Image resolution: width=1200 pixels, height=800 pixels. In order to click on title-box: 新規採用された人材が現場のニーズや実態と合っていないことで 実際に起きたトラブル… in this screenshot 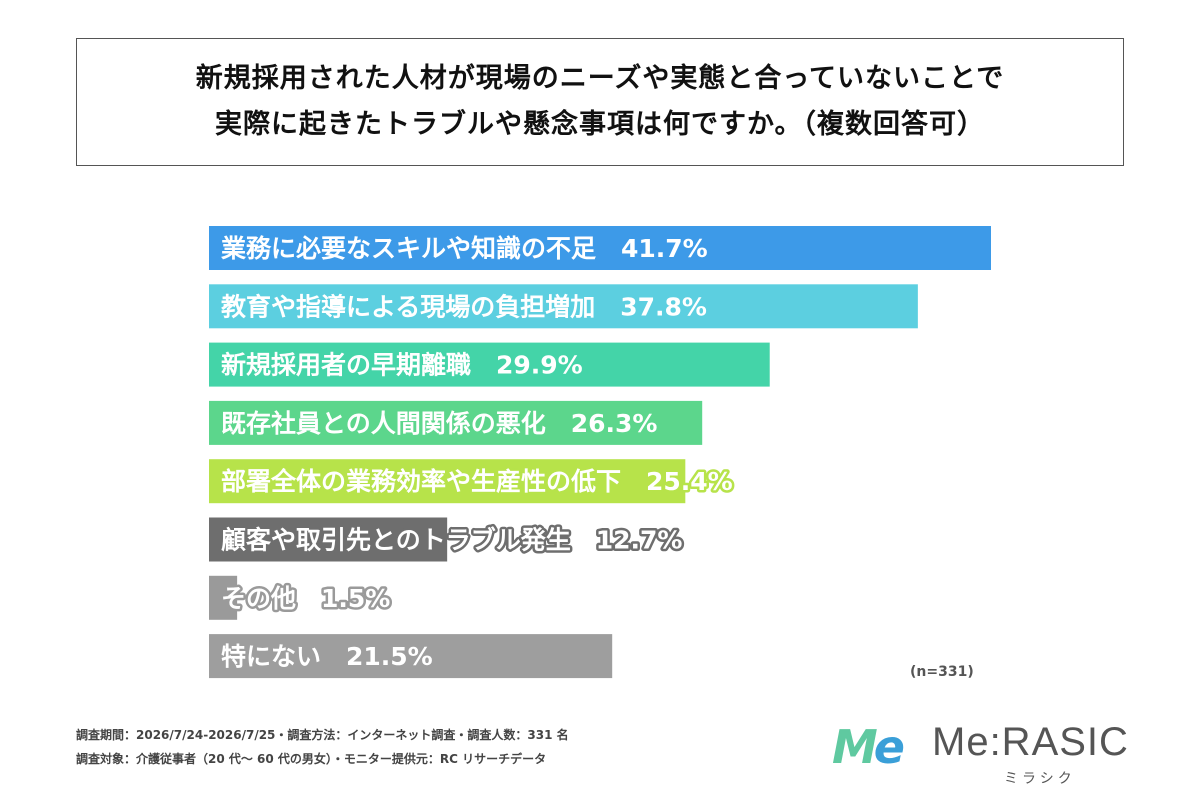, I will do `click(600, 102)`.